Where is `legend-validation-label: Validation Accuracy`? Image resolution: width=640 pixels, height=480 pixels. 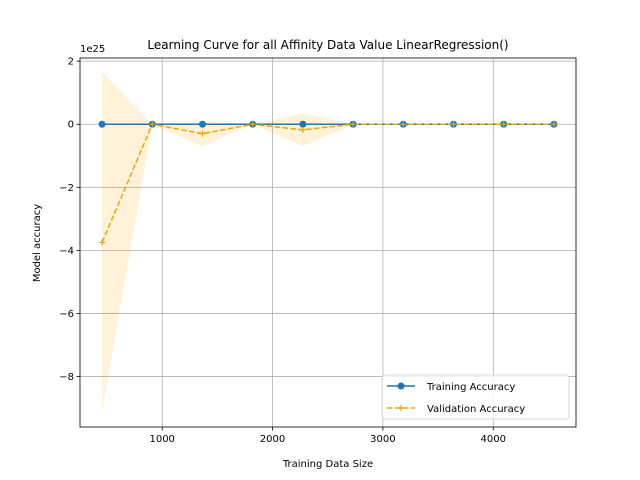 legend-validation-label: Validation Accuracy is located at coordinates (476, 409).